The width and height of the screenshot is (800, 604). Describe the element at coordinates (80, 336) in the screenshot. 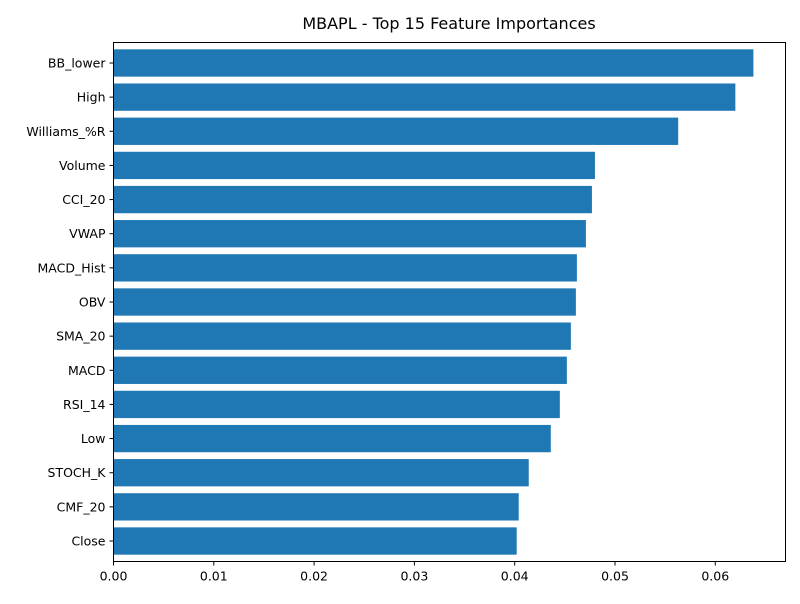

I see `y-tick-label: SMA_20` at that location.